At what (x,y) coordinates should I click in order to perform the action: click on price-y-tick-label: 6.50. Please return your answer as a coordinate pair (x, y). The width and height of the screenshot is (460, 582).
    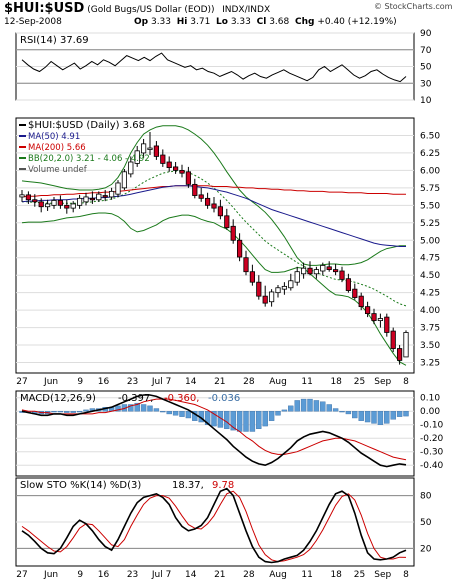
    Looking at the image, I should click on (430, 136).